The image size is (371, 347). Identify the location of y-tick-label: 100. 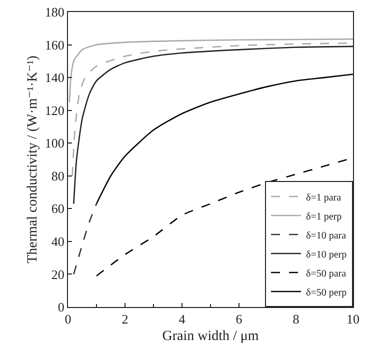
(54, 143).